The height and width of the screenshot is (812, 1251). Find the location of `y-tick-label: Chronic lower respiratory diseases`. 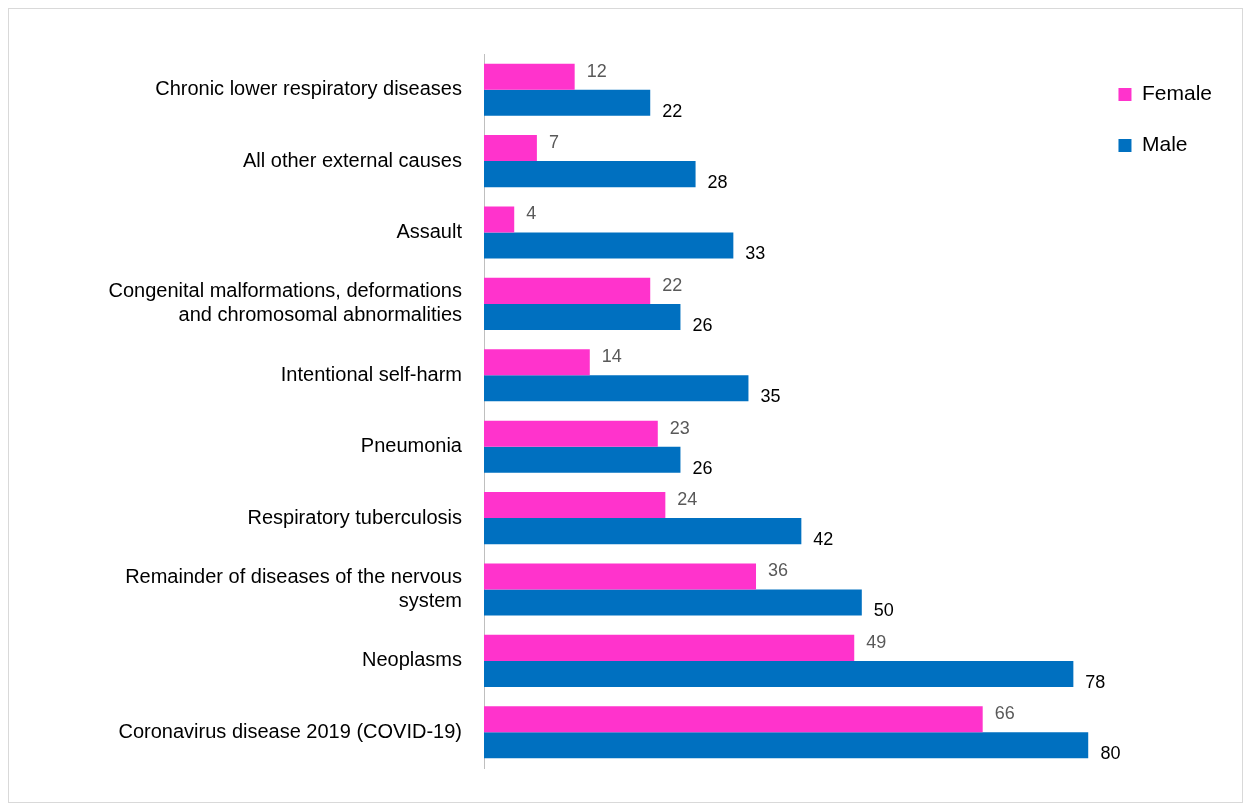

y-tick-label: Chronic lower respiratory diseases is located at coordinates (308, 88).